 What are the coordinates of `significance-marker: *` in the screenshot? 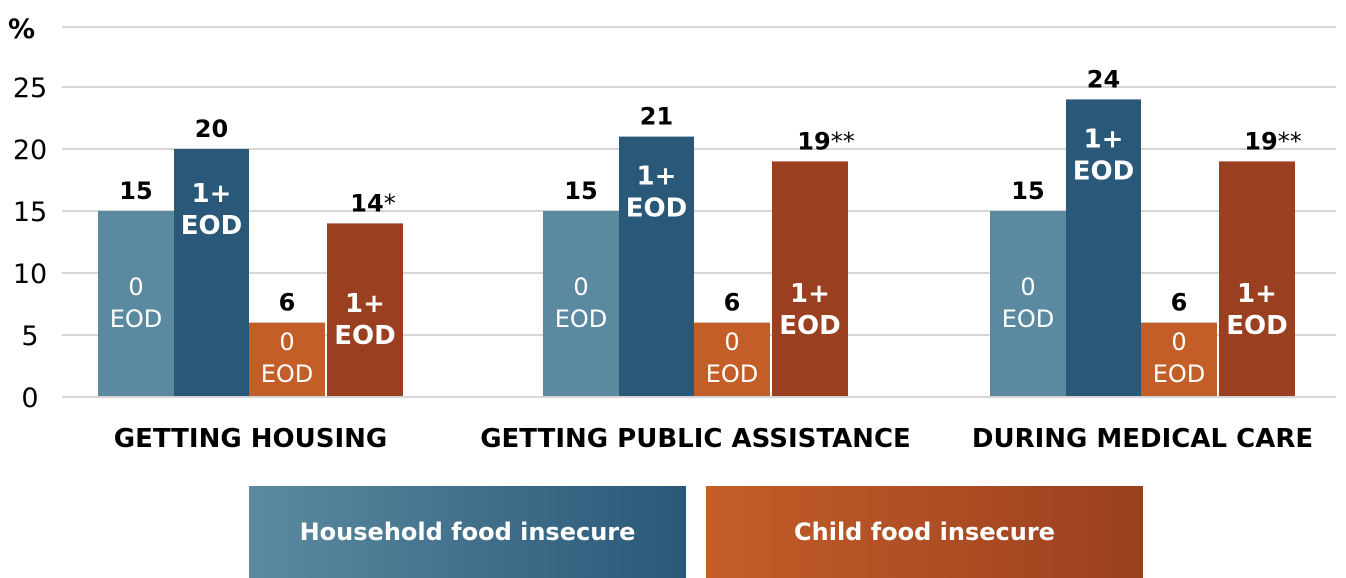 It's located at (390, 203).